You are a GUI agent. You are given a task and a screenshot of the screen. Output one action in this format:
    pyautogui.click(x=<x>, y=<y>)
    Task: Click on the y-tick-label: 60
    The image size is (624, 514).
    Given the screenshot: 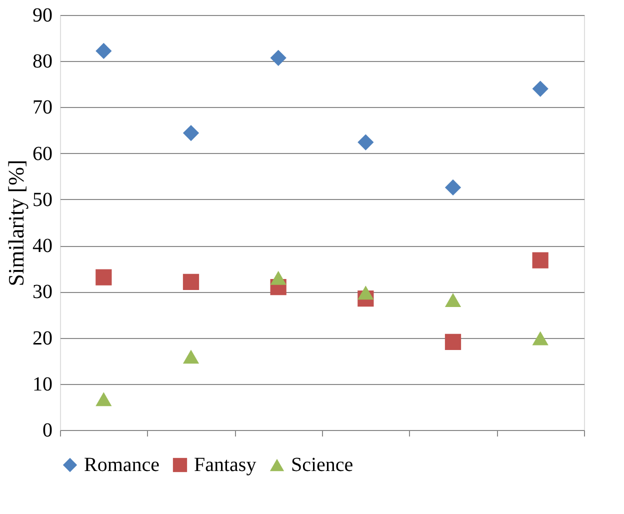 What is the action you would take?
    pyautogui.click(x=42, y=153)
    